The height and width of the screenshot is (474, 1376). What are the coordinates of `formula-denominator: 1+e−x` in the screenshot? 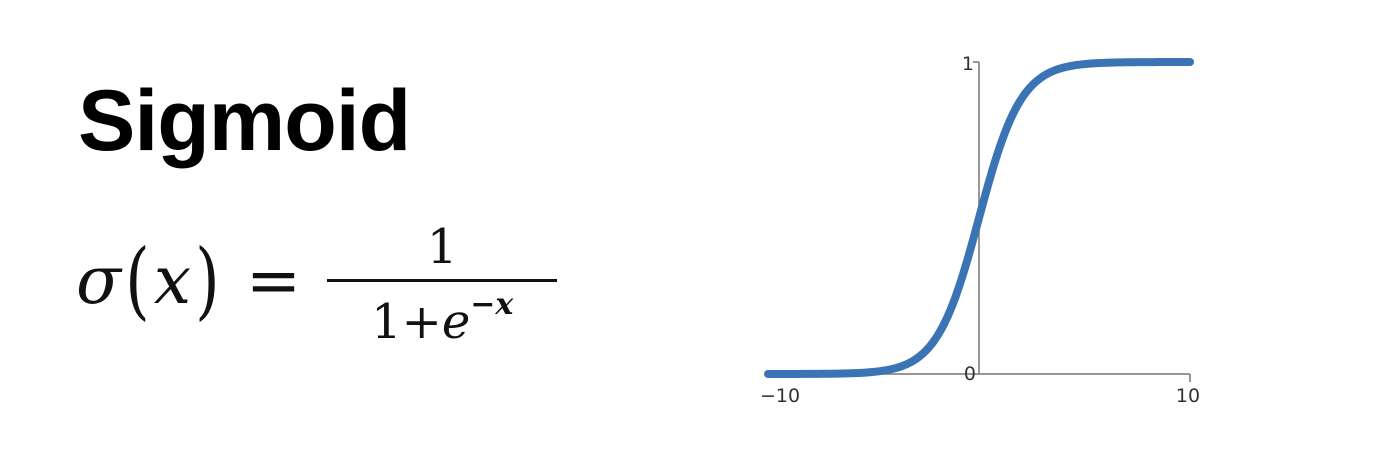 It's located at (442, 314).